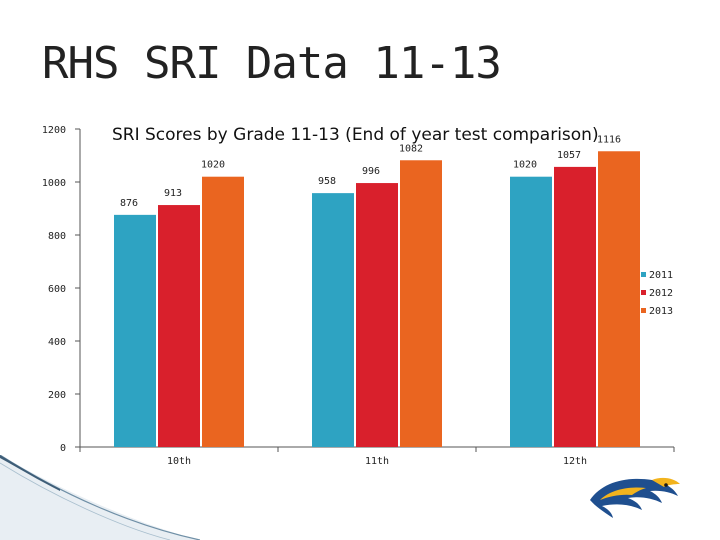  I want to click on decorative-swoosh, so click(100, 497).